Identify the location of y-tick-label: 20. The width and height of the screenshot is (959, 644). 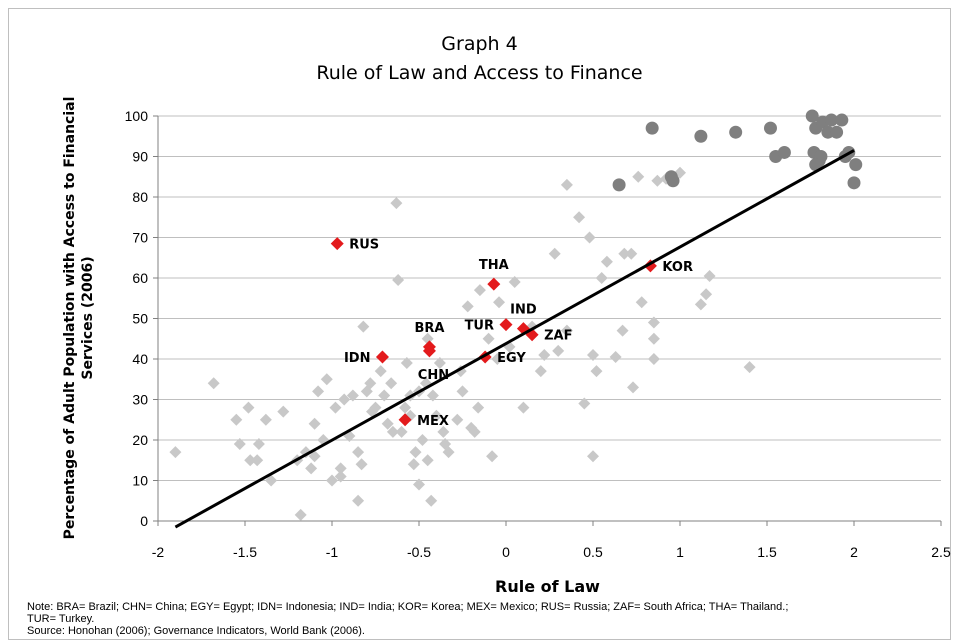
(140, 440).